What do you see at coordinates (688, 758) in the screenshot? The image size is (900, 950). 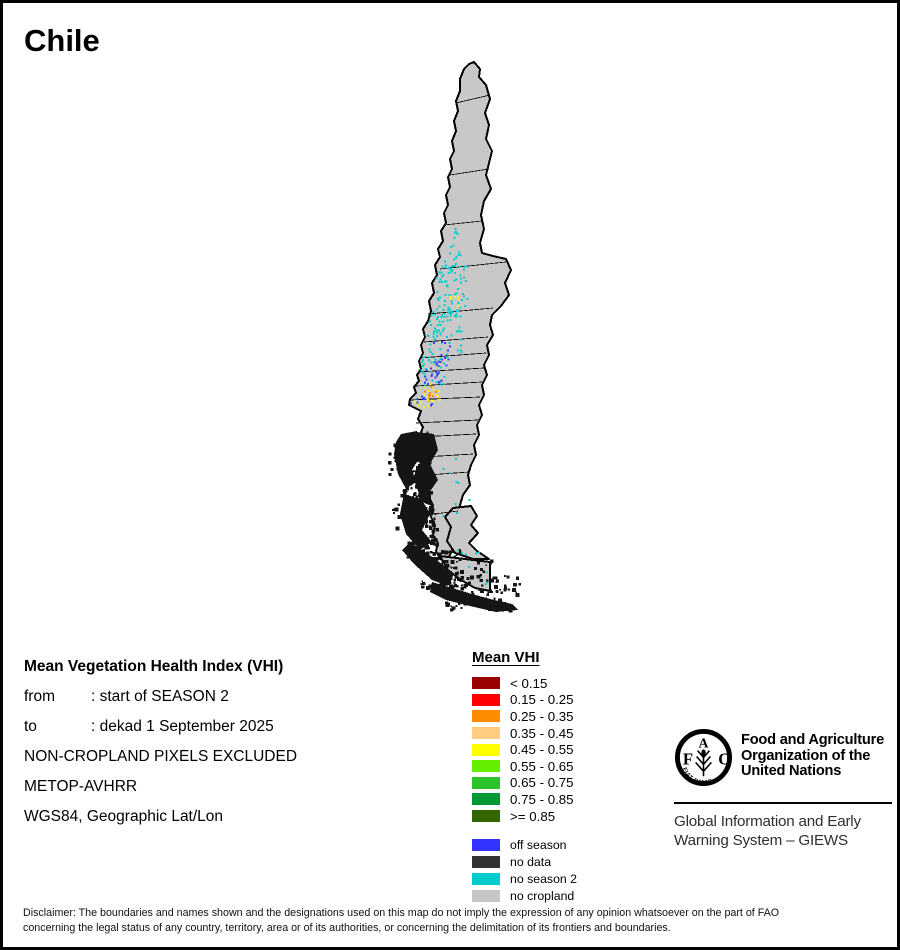 I see `svg-text: F` at bounding box center [688, 758].